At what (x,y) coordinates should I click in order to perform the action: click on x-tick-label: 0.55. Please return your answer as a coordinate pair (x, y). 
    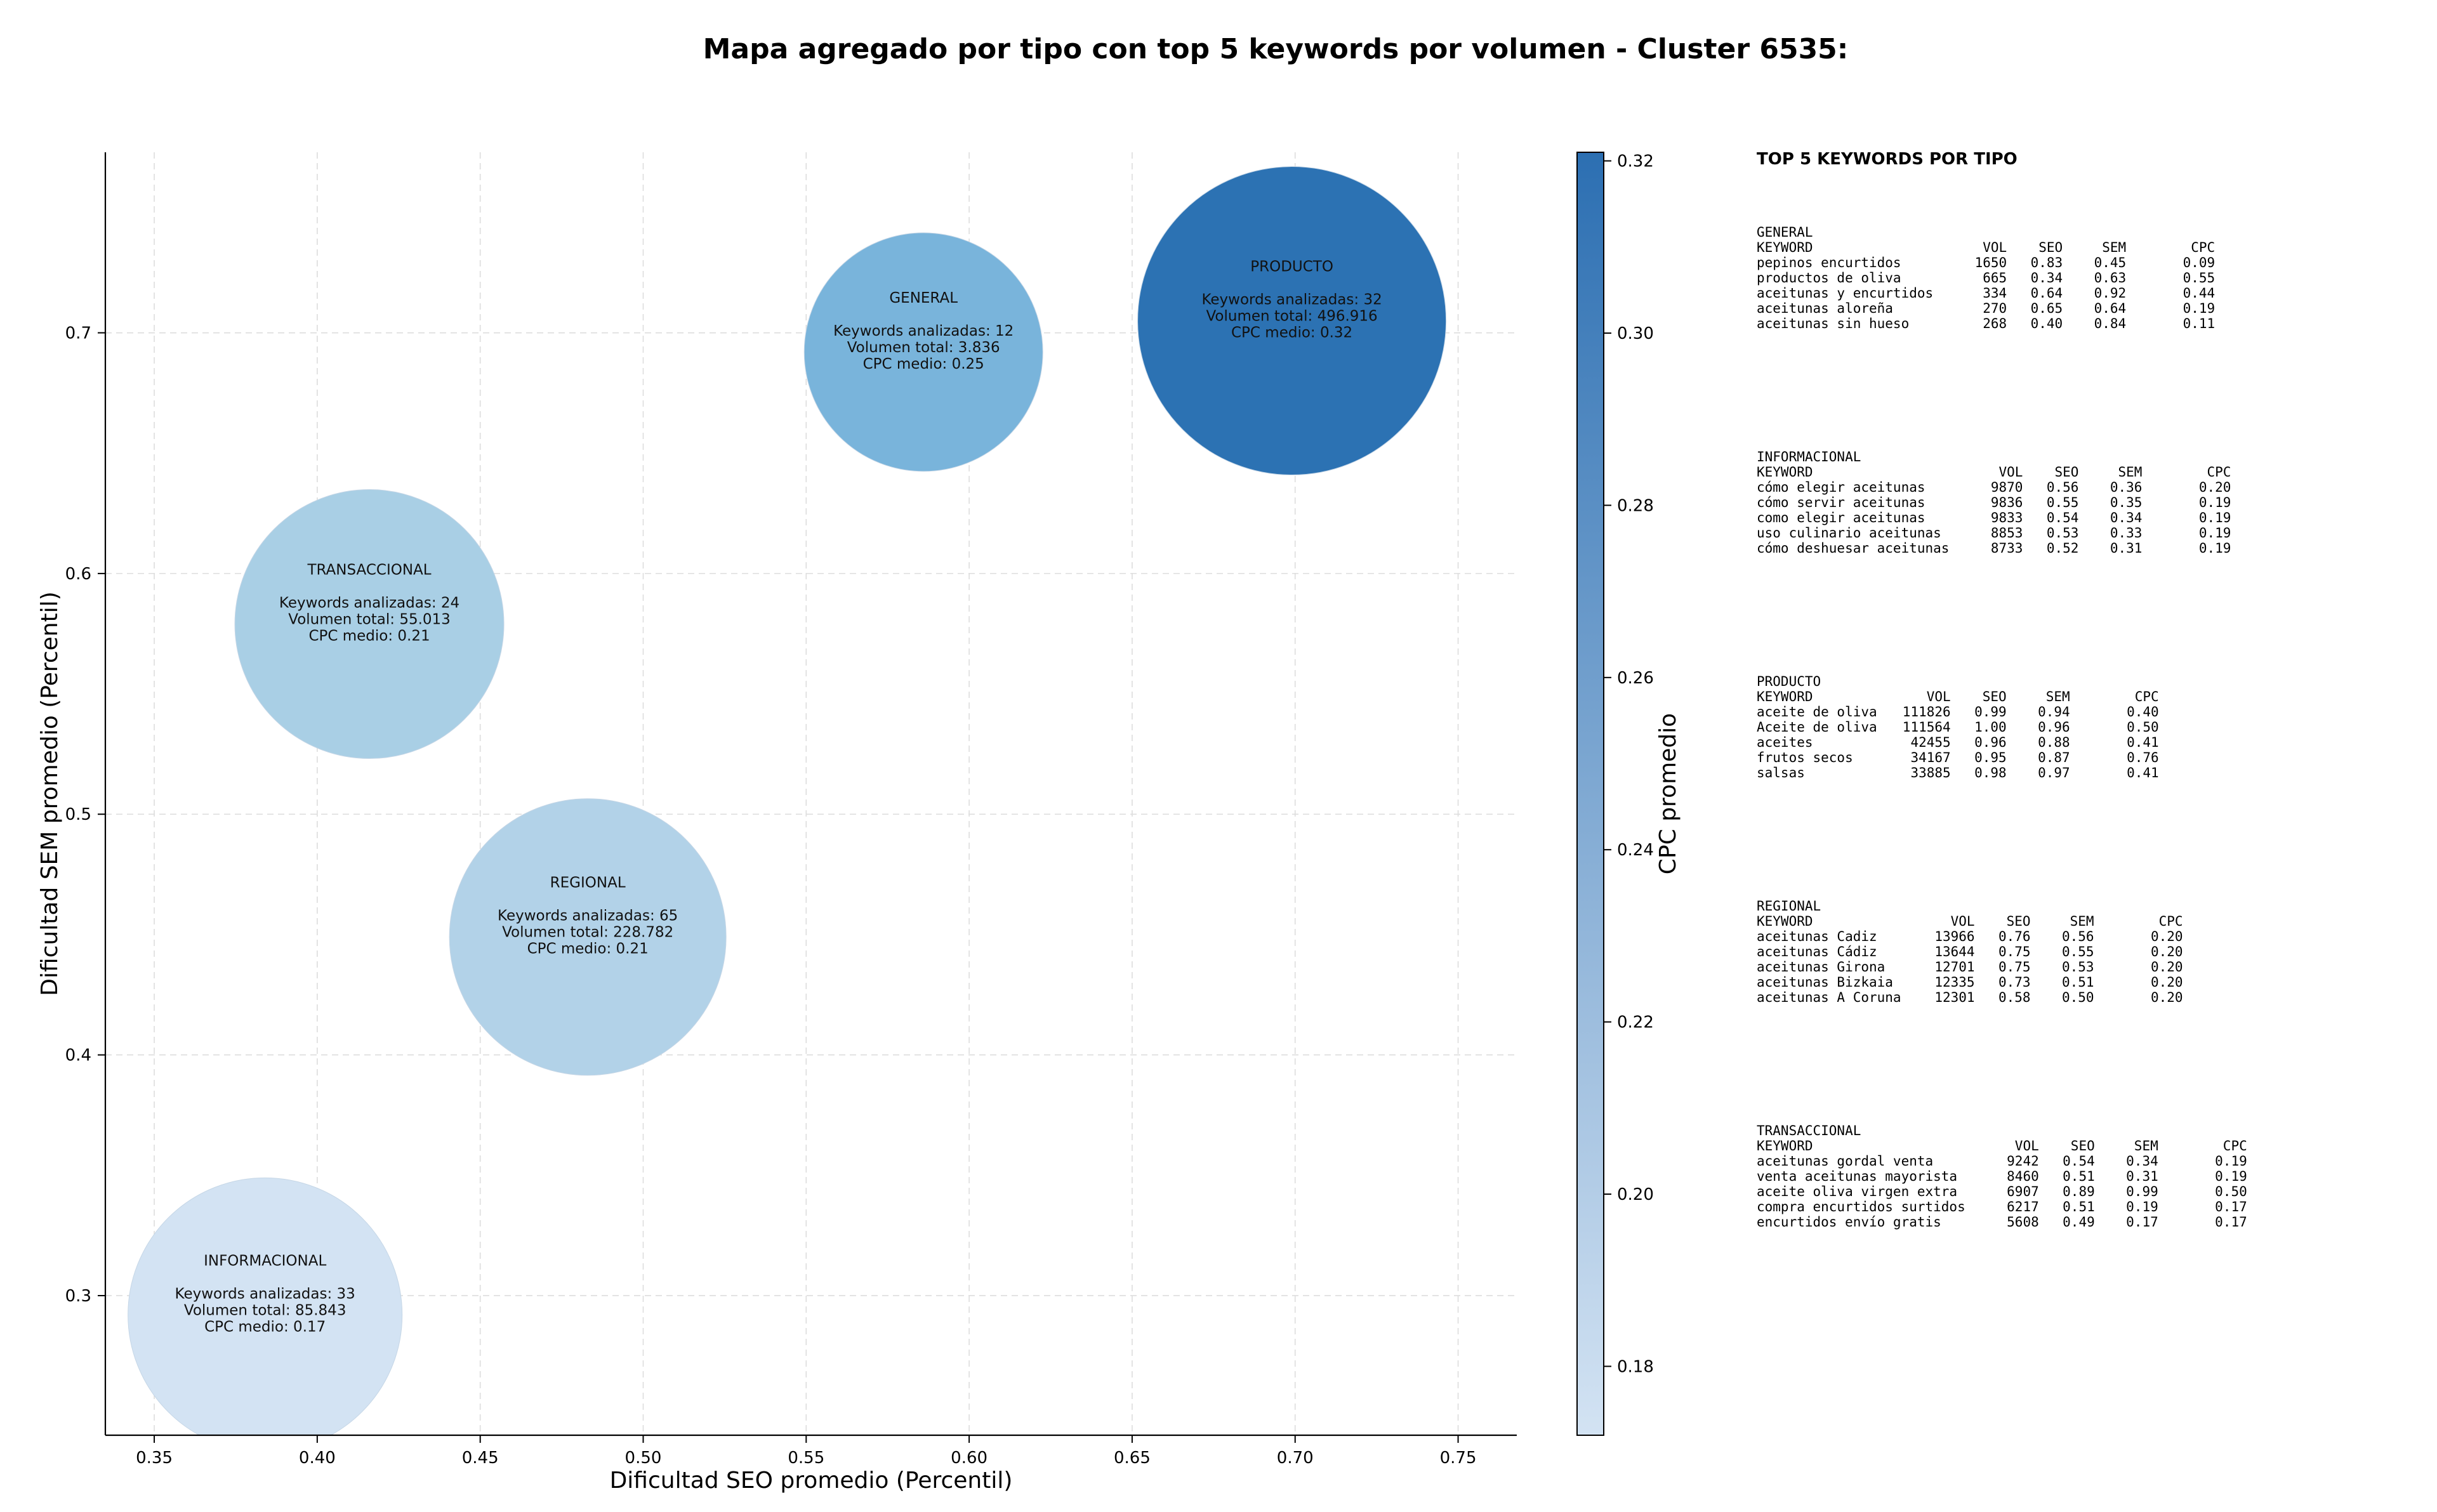
    Looking at the image, I should click on (806, 1459).